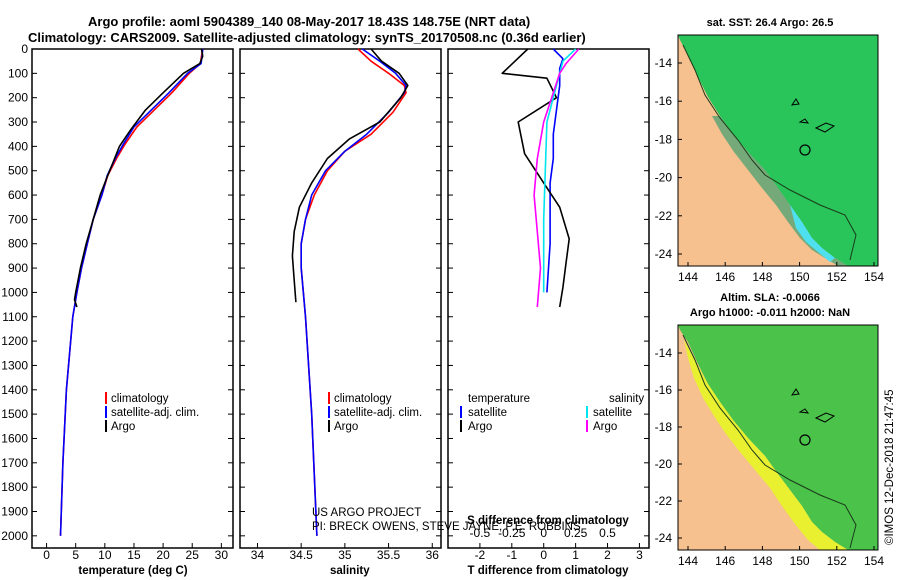  I want to click on x-tick-label: 3, so click(639, 555).